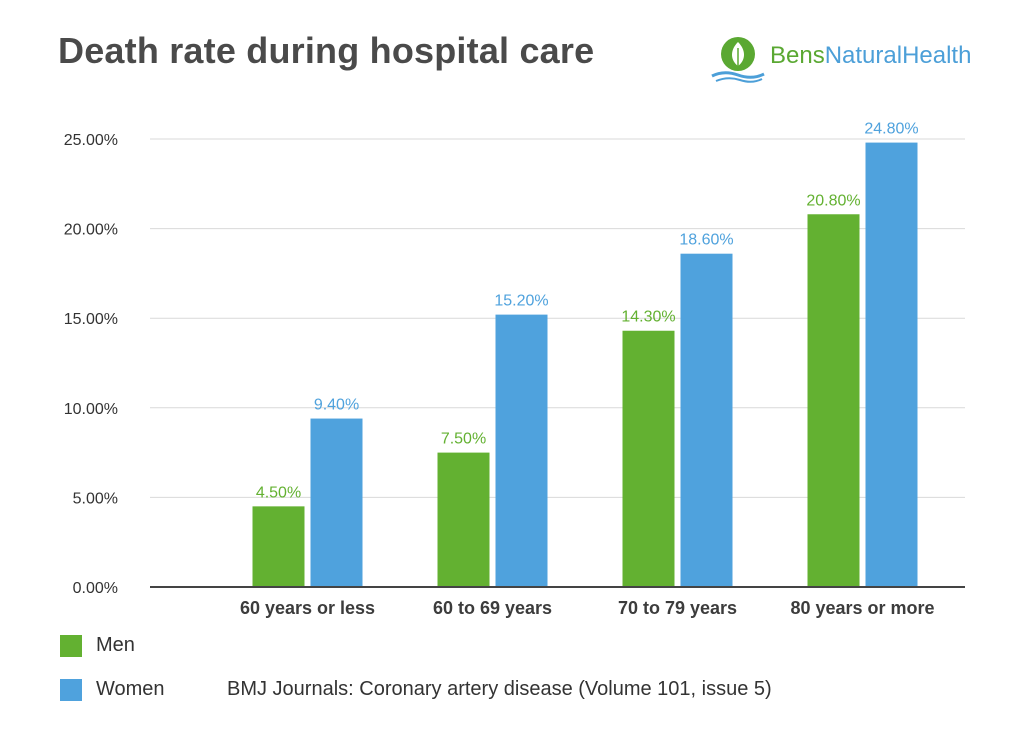  I want to click on x-category-label: 60 to 69 years, so click(492, 608).